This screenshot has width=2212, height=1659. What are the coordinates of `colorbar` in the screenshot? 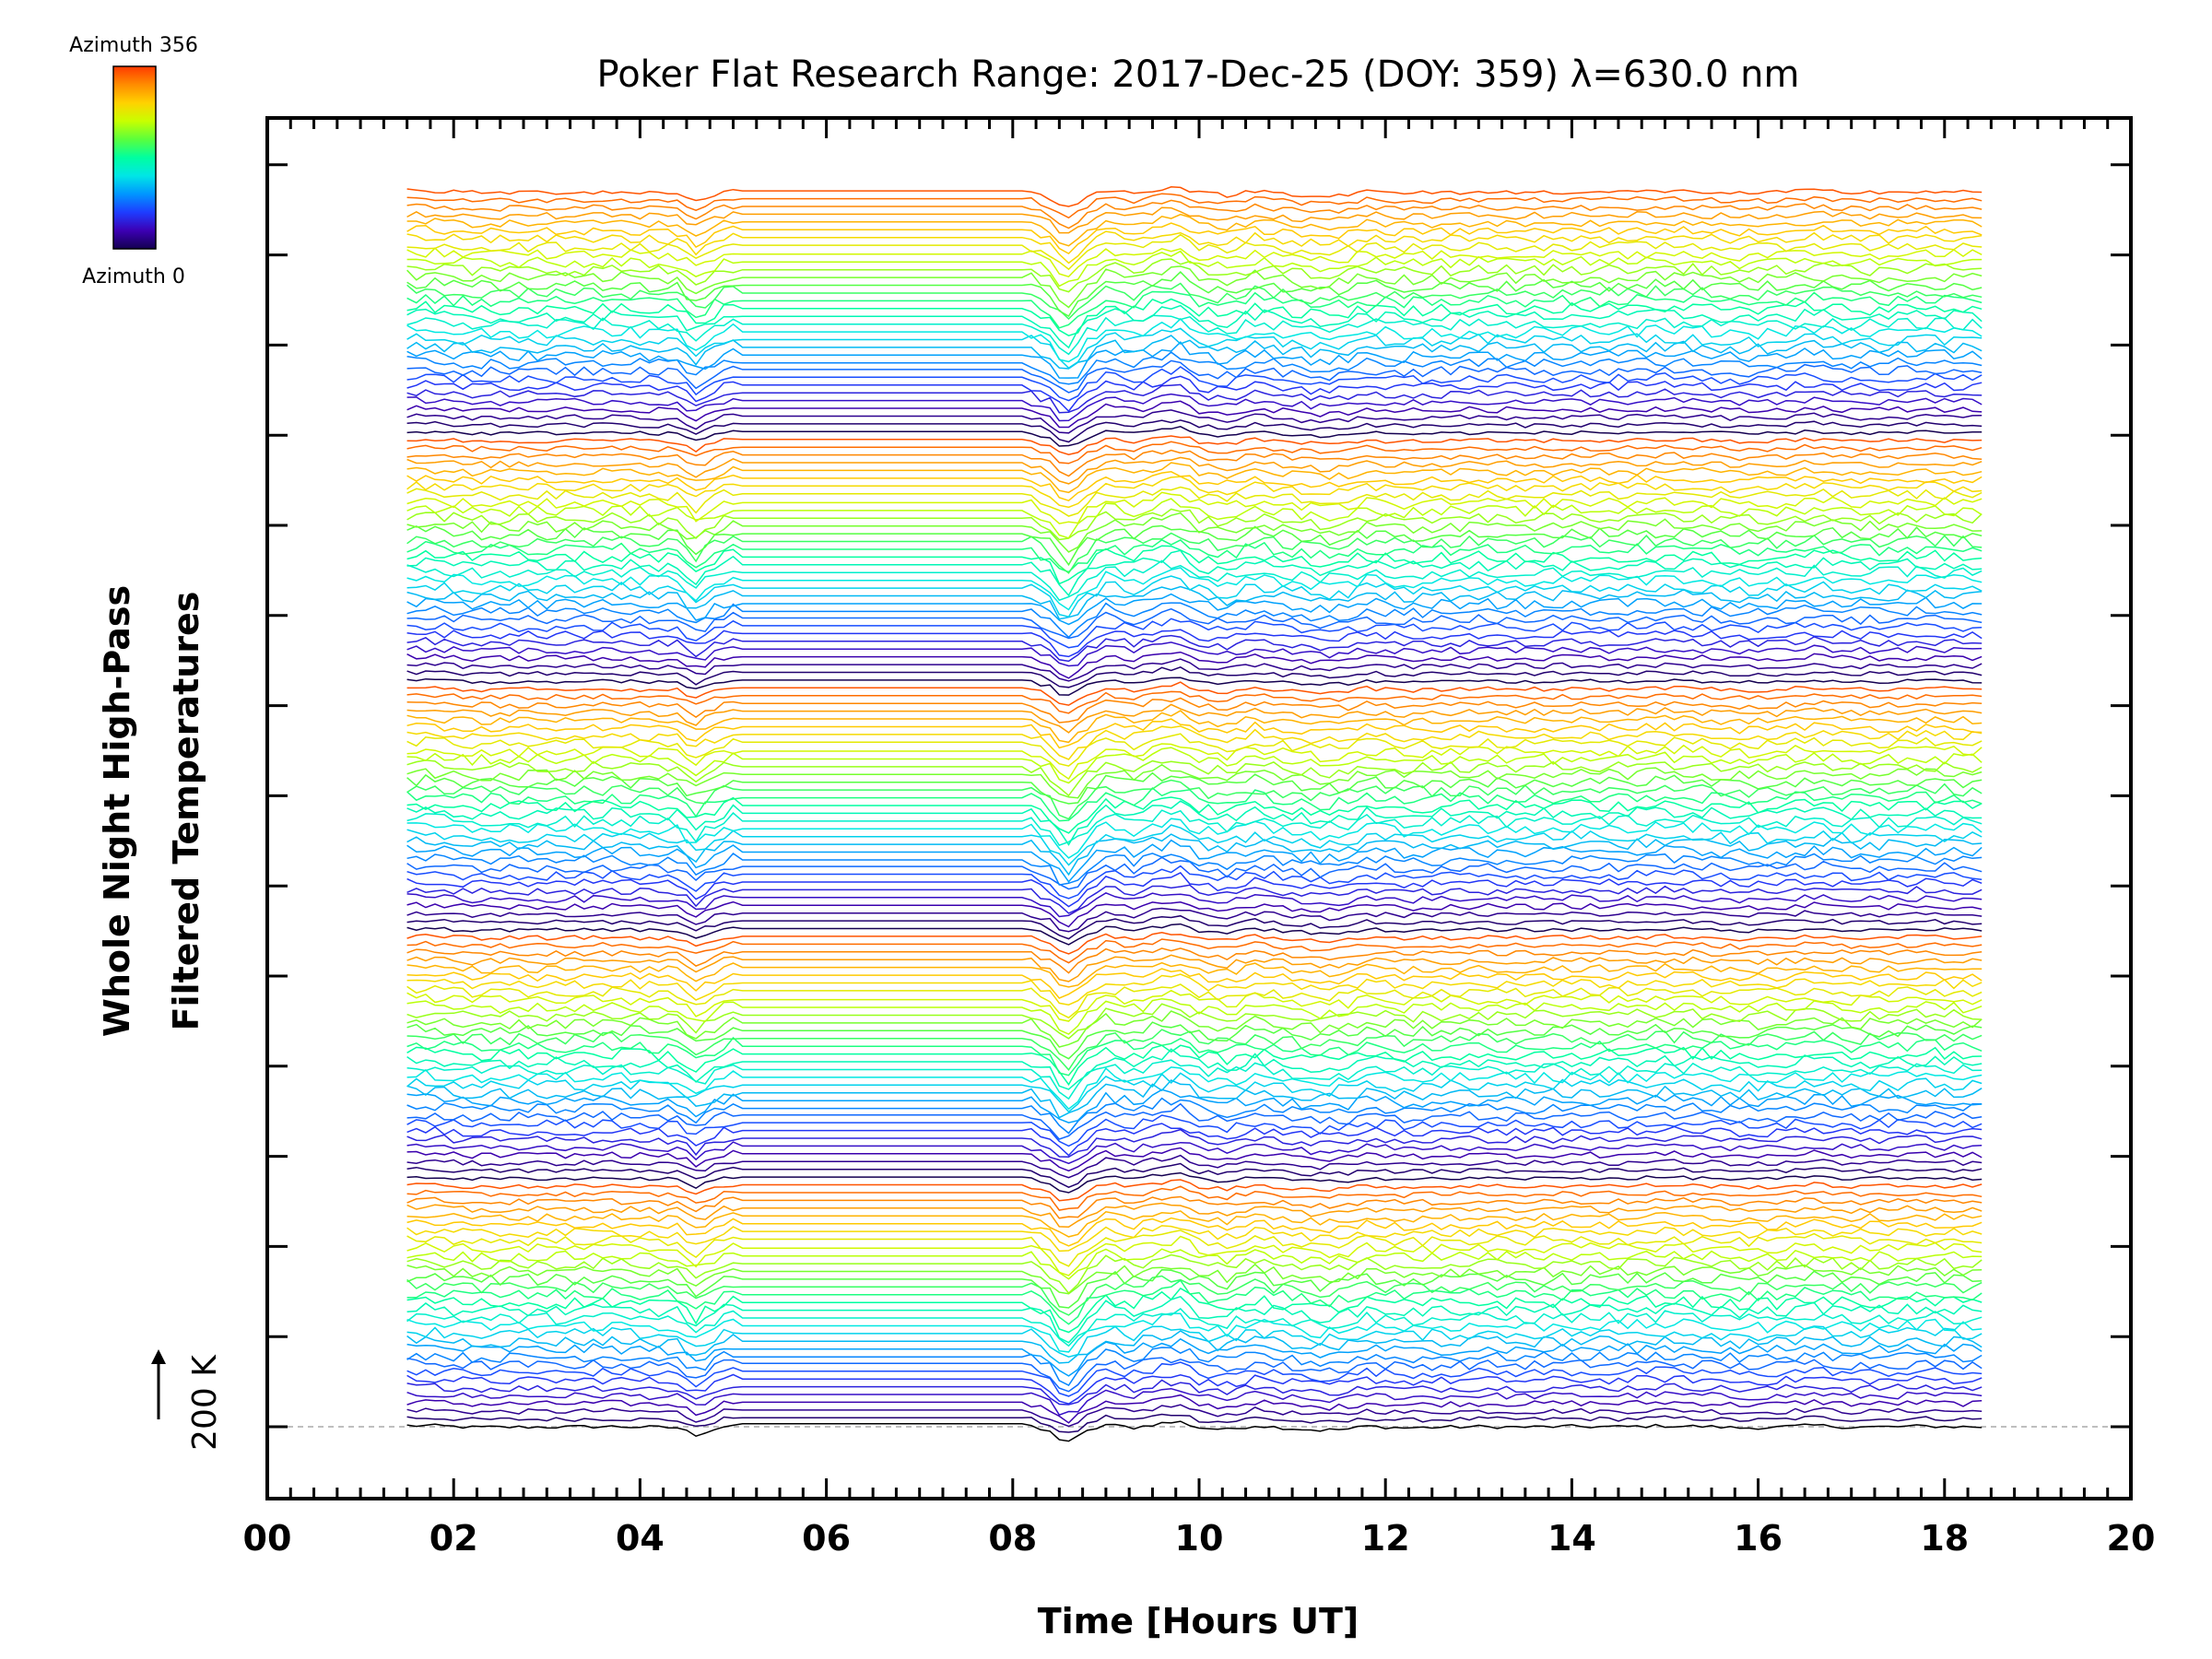 It's located at (134, 157).